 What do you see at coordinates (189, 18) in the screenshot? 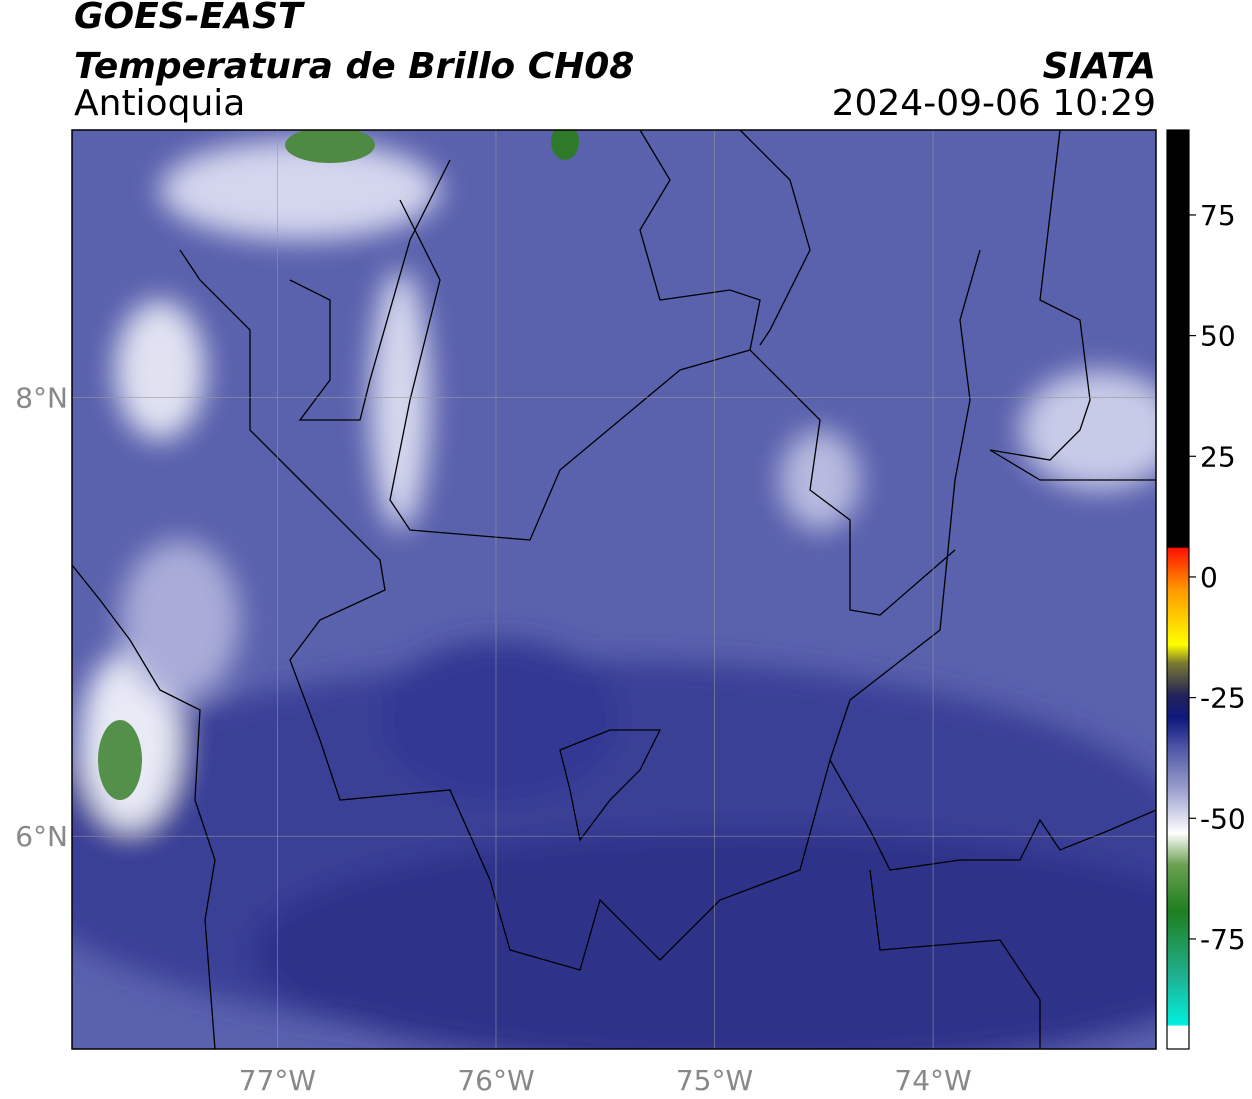
I see `title: GOES-EAST` at bounding box center [189, 18].